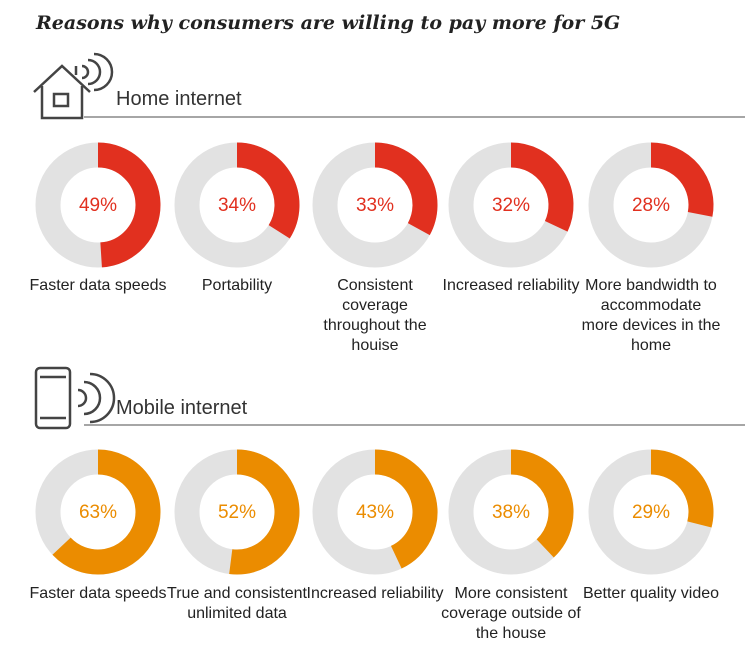  I want to click on category-label: True and consistent unlimited data, so click(237, 603).